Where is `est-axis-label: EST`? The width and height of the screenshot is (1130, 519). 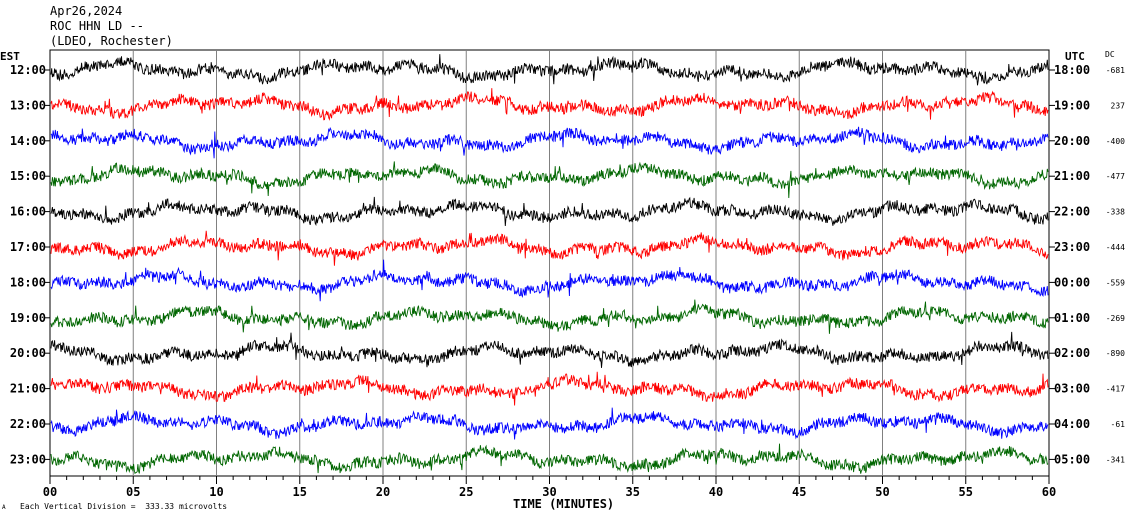
est-axis-label: EST is located at coordinates (10, 56).